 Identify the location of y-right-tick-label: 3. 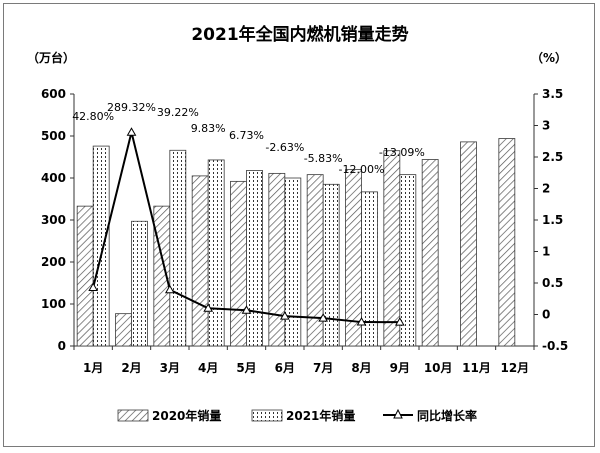
(546, 126).